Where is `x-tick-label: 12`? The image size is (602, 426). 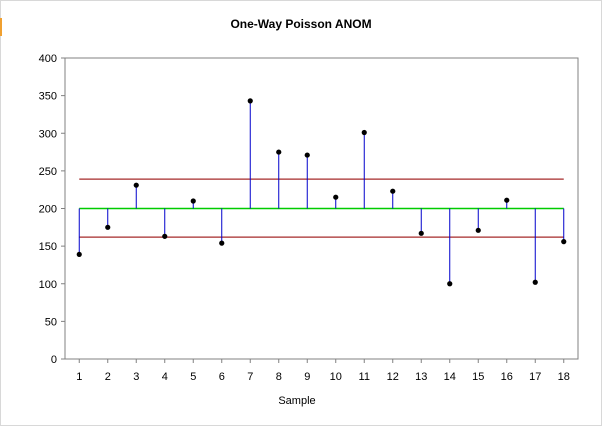
x-tick-label: 12 is located at coordinates (393, 377).